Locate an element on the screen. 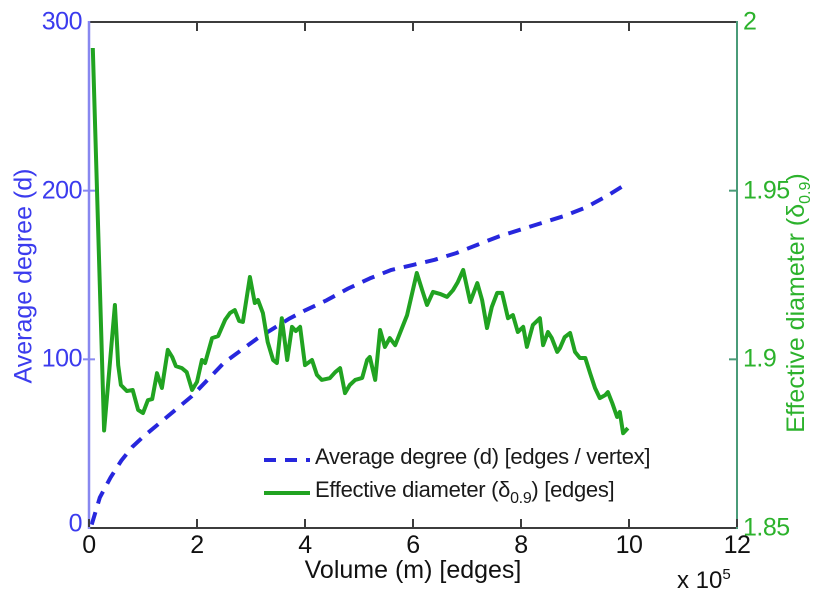  legend-label-text: Average degree (d) [edges / vertex] is located at coordinates (483, 456).